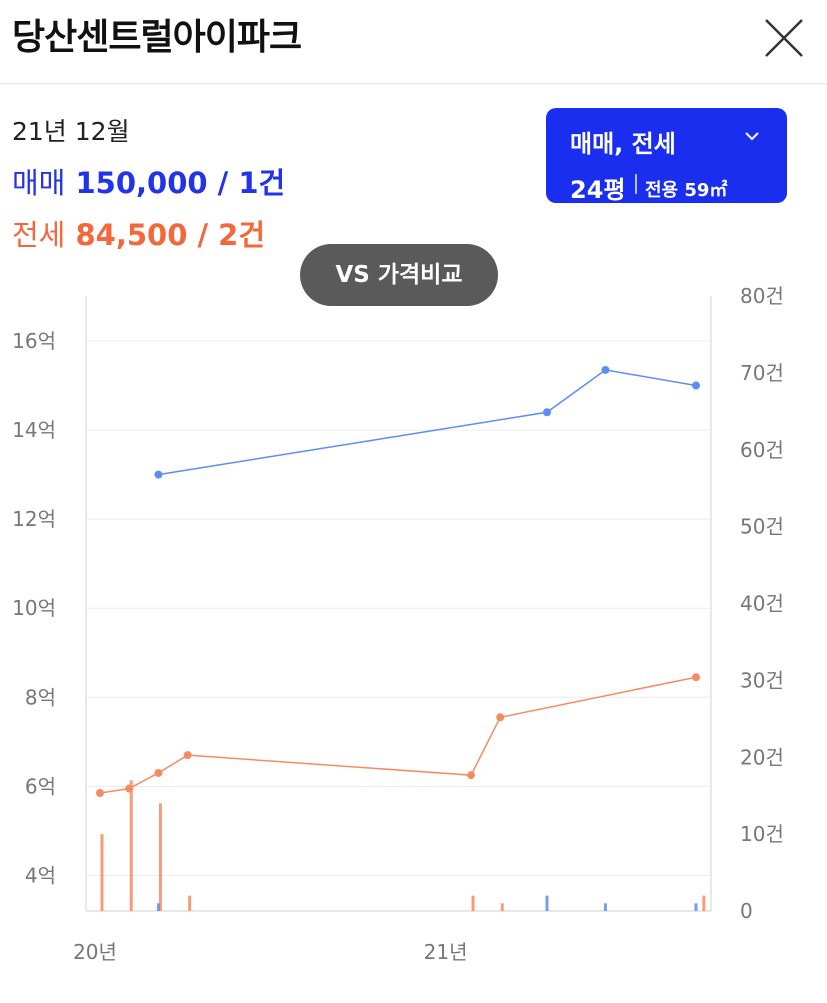  I want to click on filter-button: 매매, 전세 24평 전용 59㎡, so click(666, 156).